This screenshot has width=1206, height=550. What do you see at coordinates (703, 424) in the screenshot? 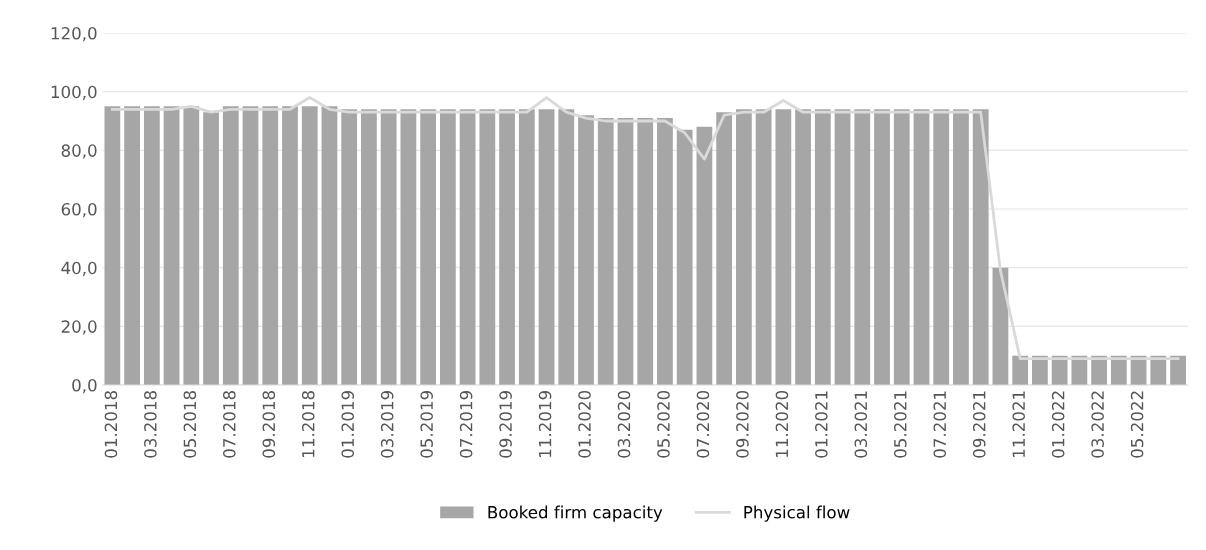
I see `x-tick-label: 07.2020` at bounding box center [703, 424].